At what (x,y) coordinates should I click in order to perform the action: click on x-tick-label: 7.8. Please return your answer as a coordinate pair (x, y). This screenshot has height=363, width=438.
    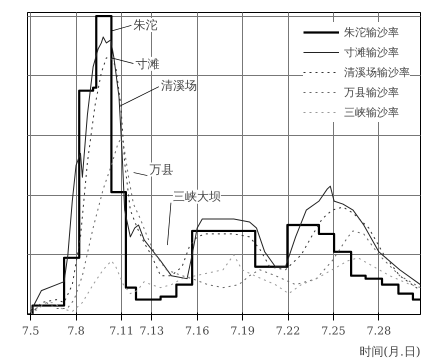
    Looking at the image, I should click on (76, 331).